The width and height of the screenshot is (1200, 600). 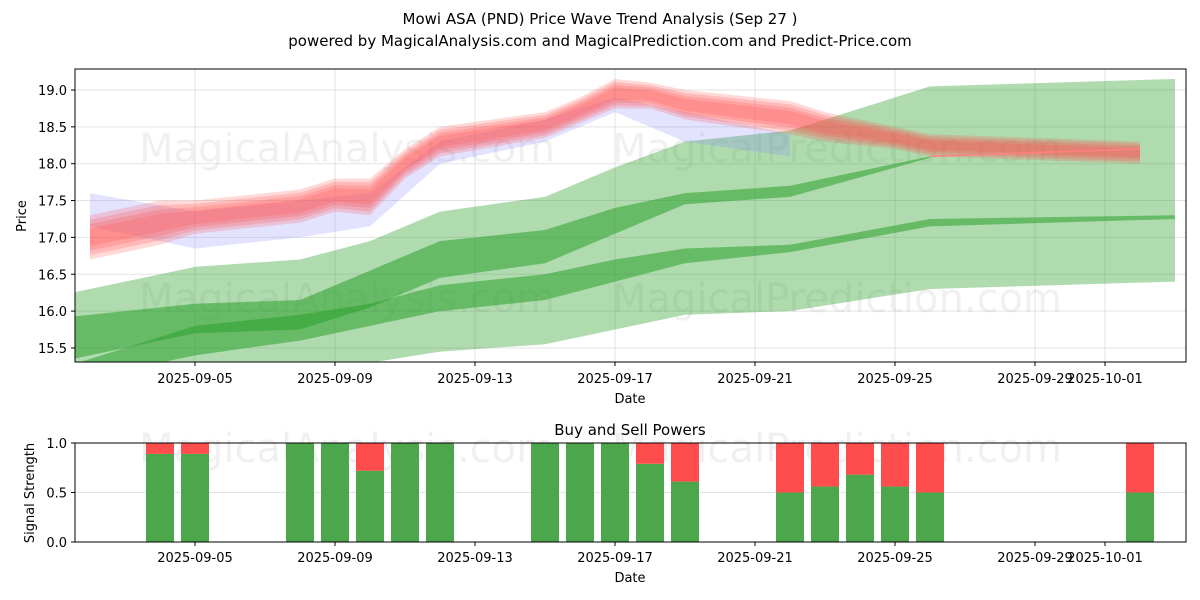 What do you see at coordinates (755, 379) in the screenshot?
I see `price-xtick-label: 2025-09-21` at bounding box center [755, 379].